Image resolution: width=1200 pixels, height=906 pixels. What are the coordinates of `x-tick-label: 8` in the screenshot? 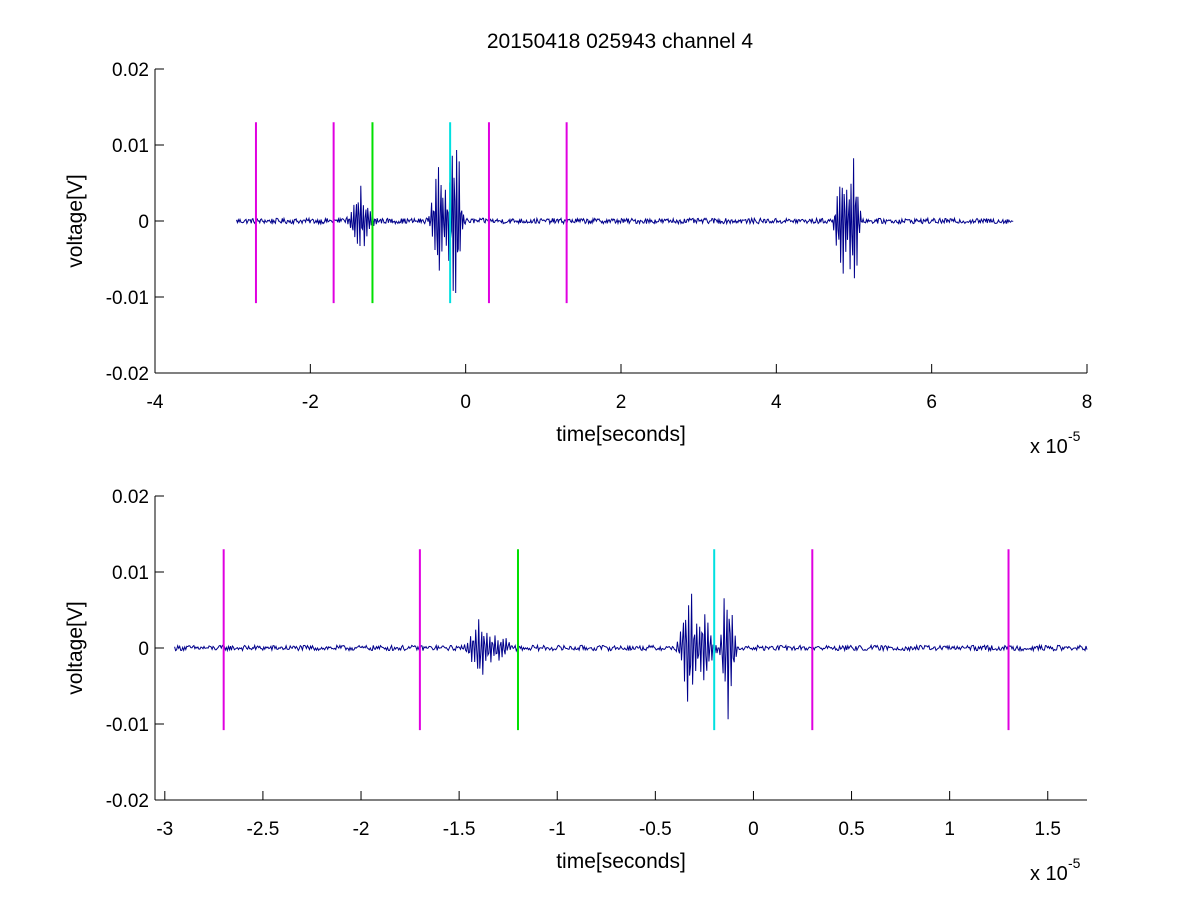 It's located at (1087, 402).